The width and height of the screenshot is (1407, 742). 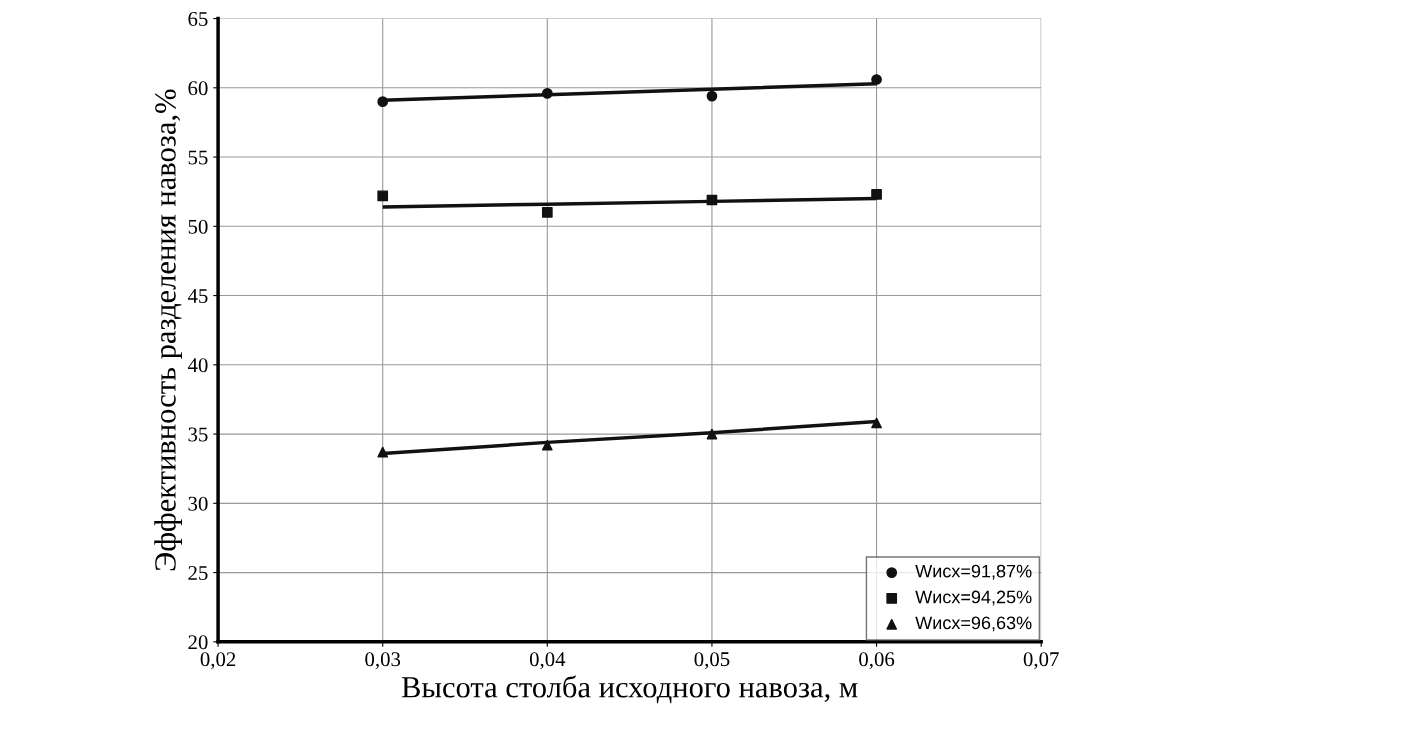 I want to click on y-tick-label: 20, so click(x=198, y=642).